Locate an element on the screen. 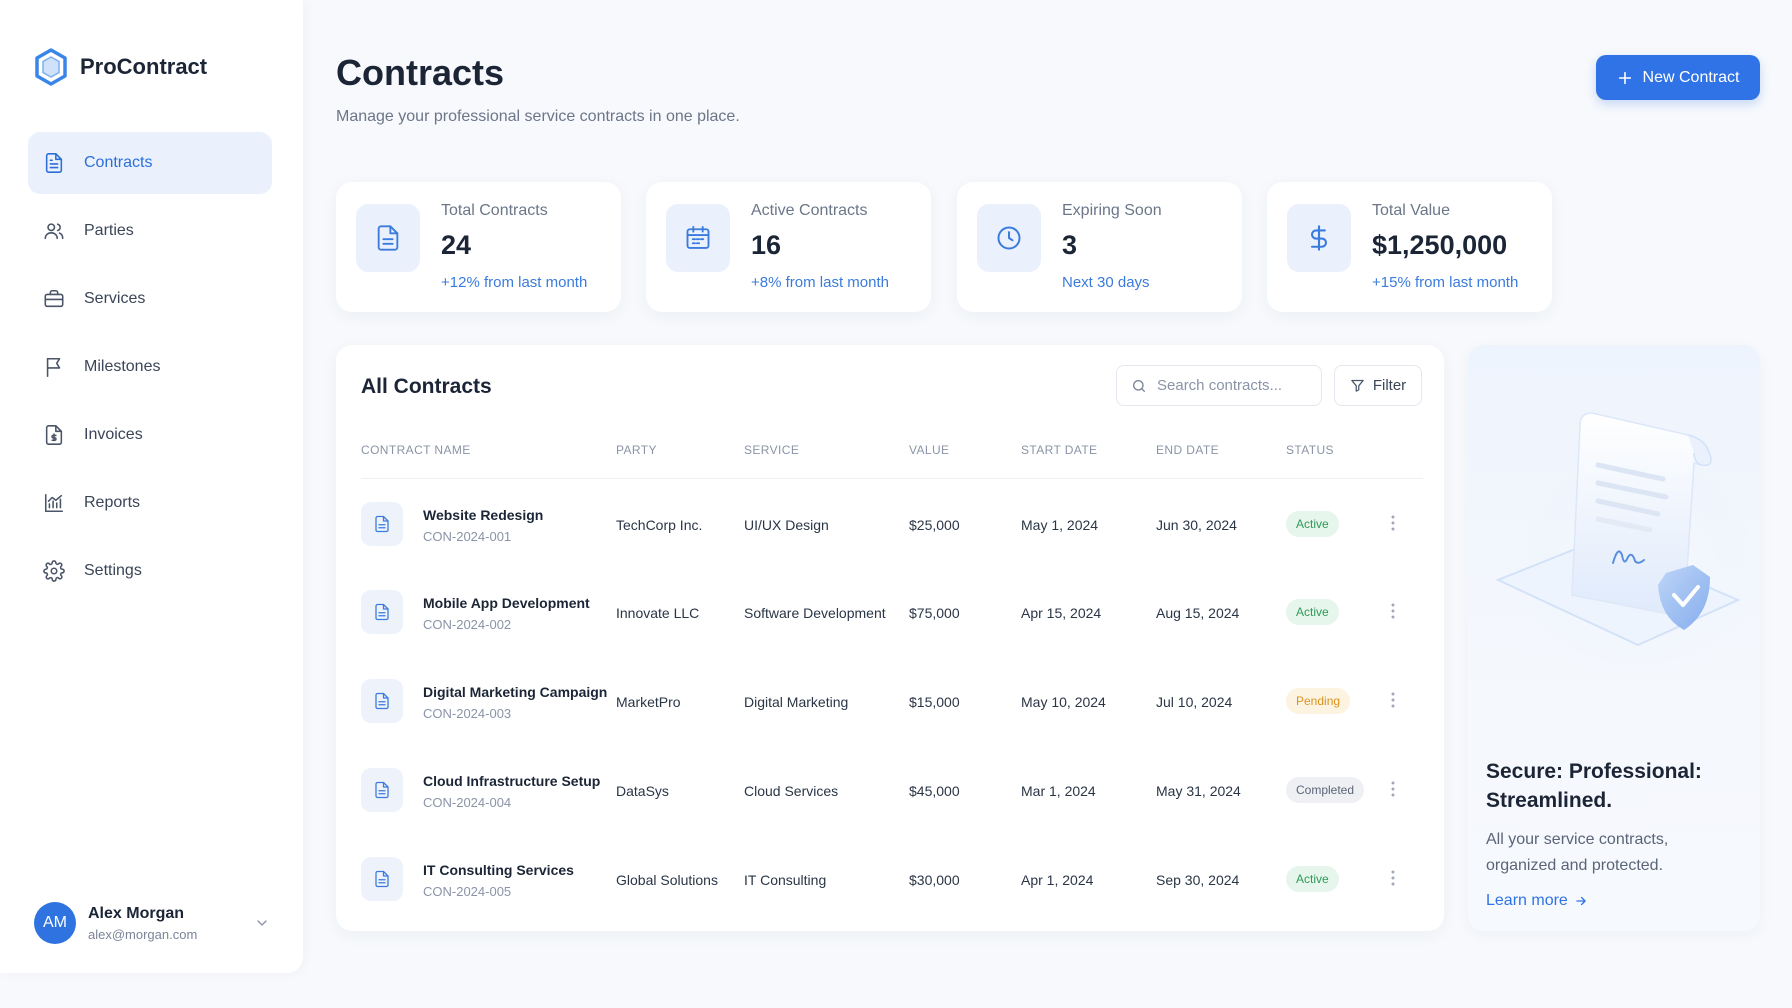 This screenshot has height=1008, width=1792. contract-id: CON-2024-005 is located at coordinates (467, 891).